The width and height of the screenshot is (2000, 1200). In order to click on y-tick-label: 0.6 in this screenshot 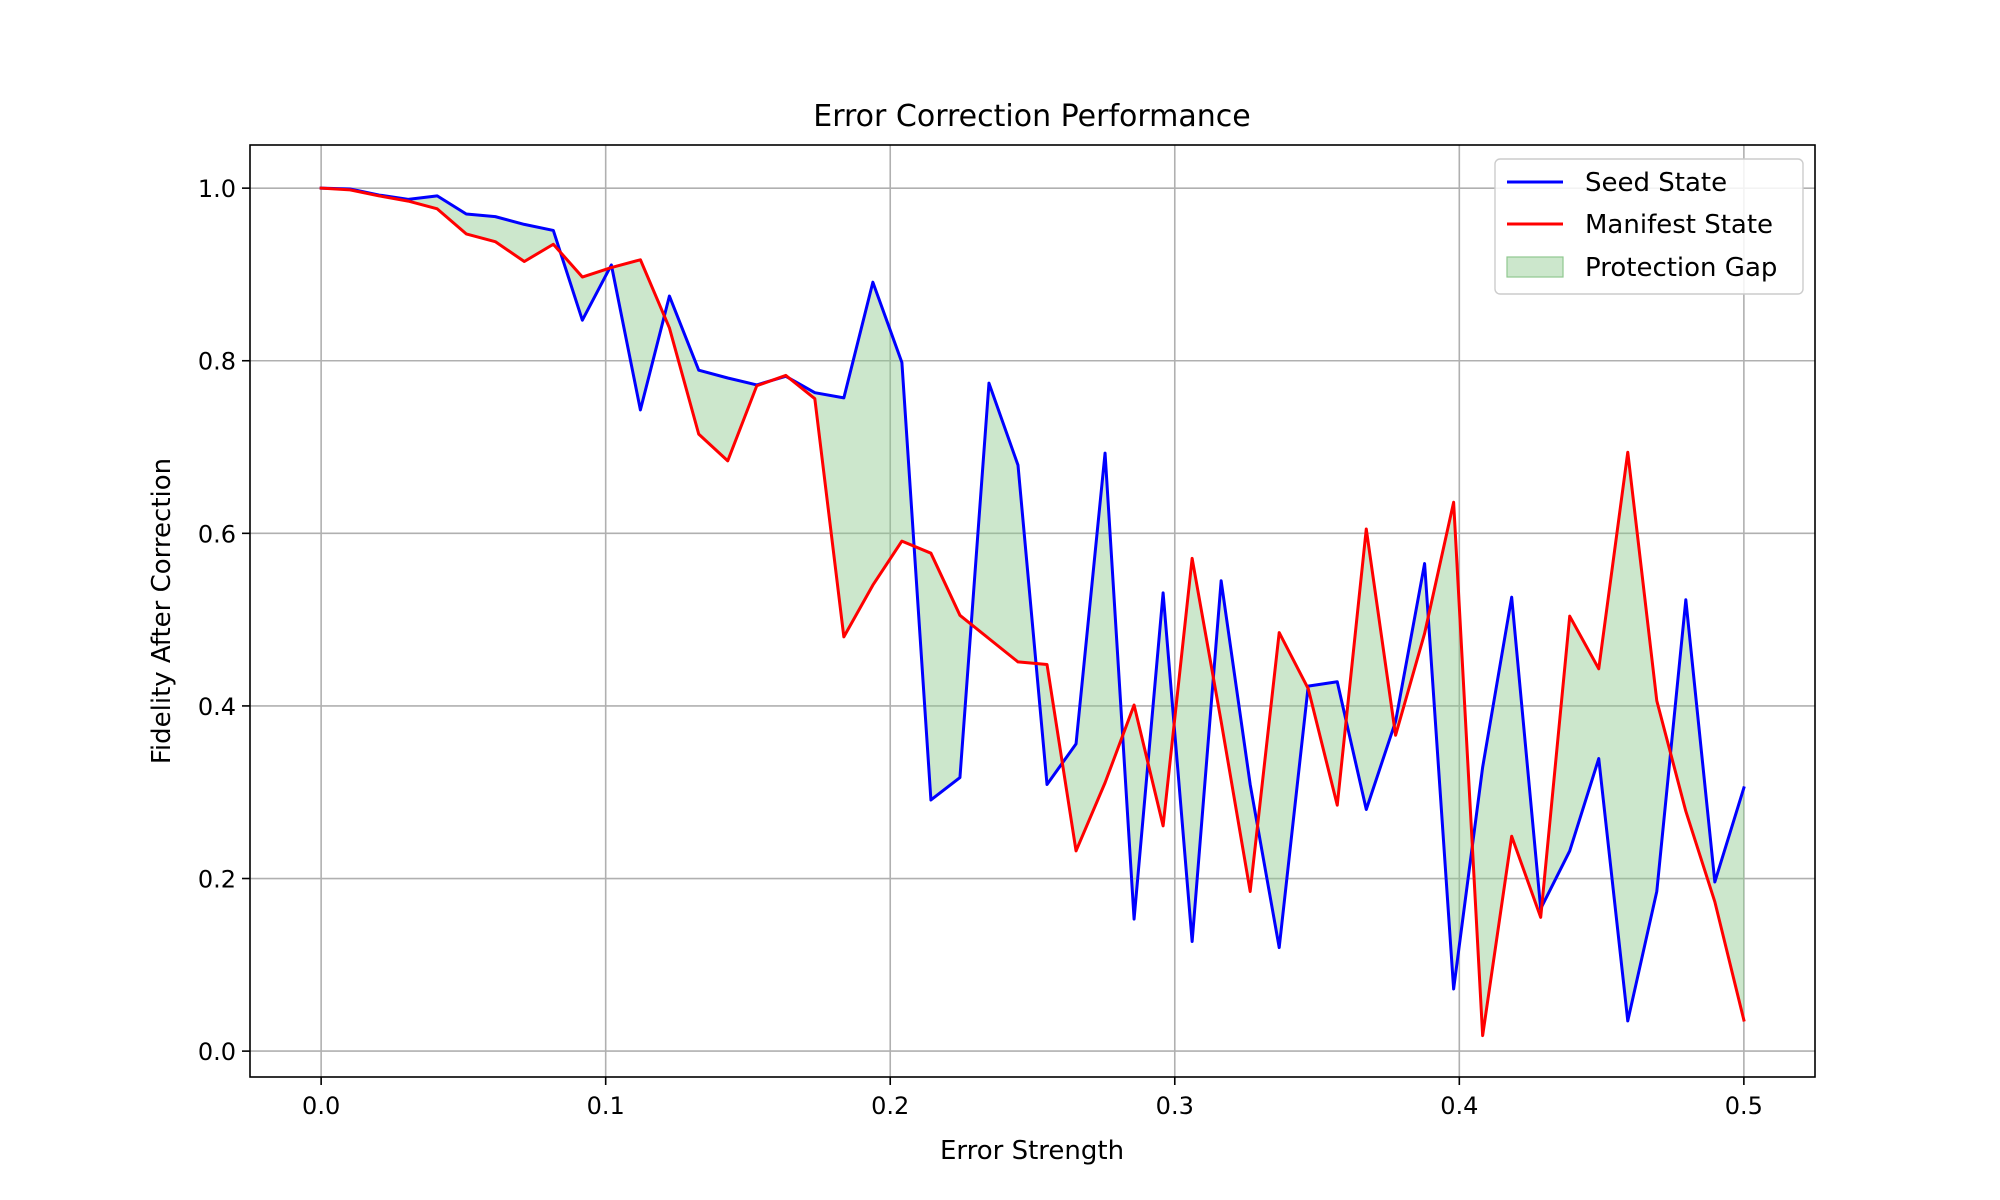, I will do `click(217, 534)`.